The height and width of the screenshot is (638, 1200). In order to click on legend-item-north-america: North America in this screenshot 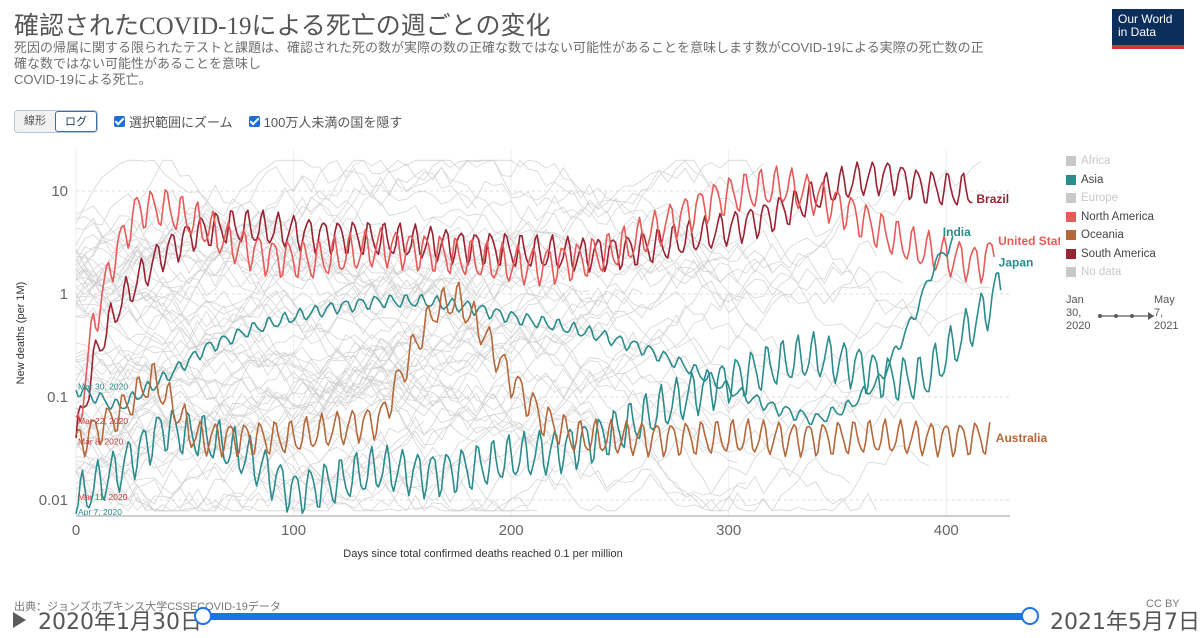, I will do `click(1131, 217)`.